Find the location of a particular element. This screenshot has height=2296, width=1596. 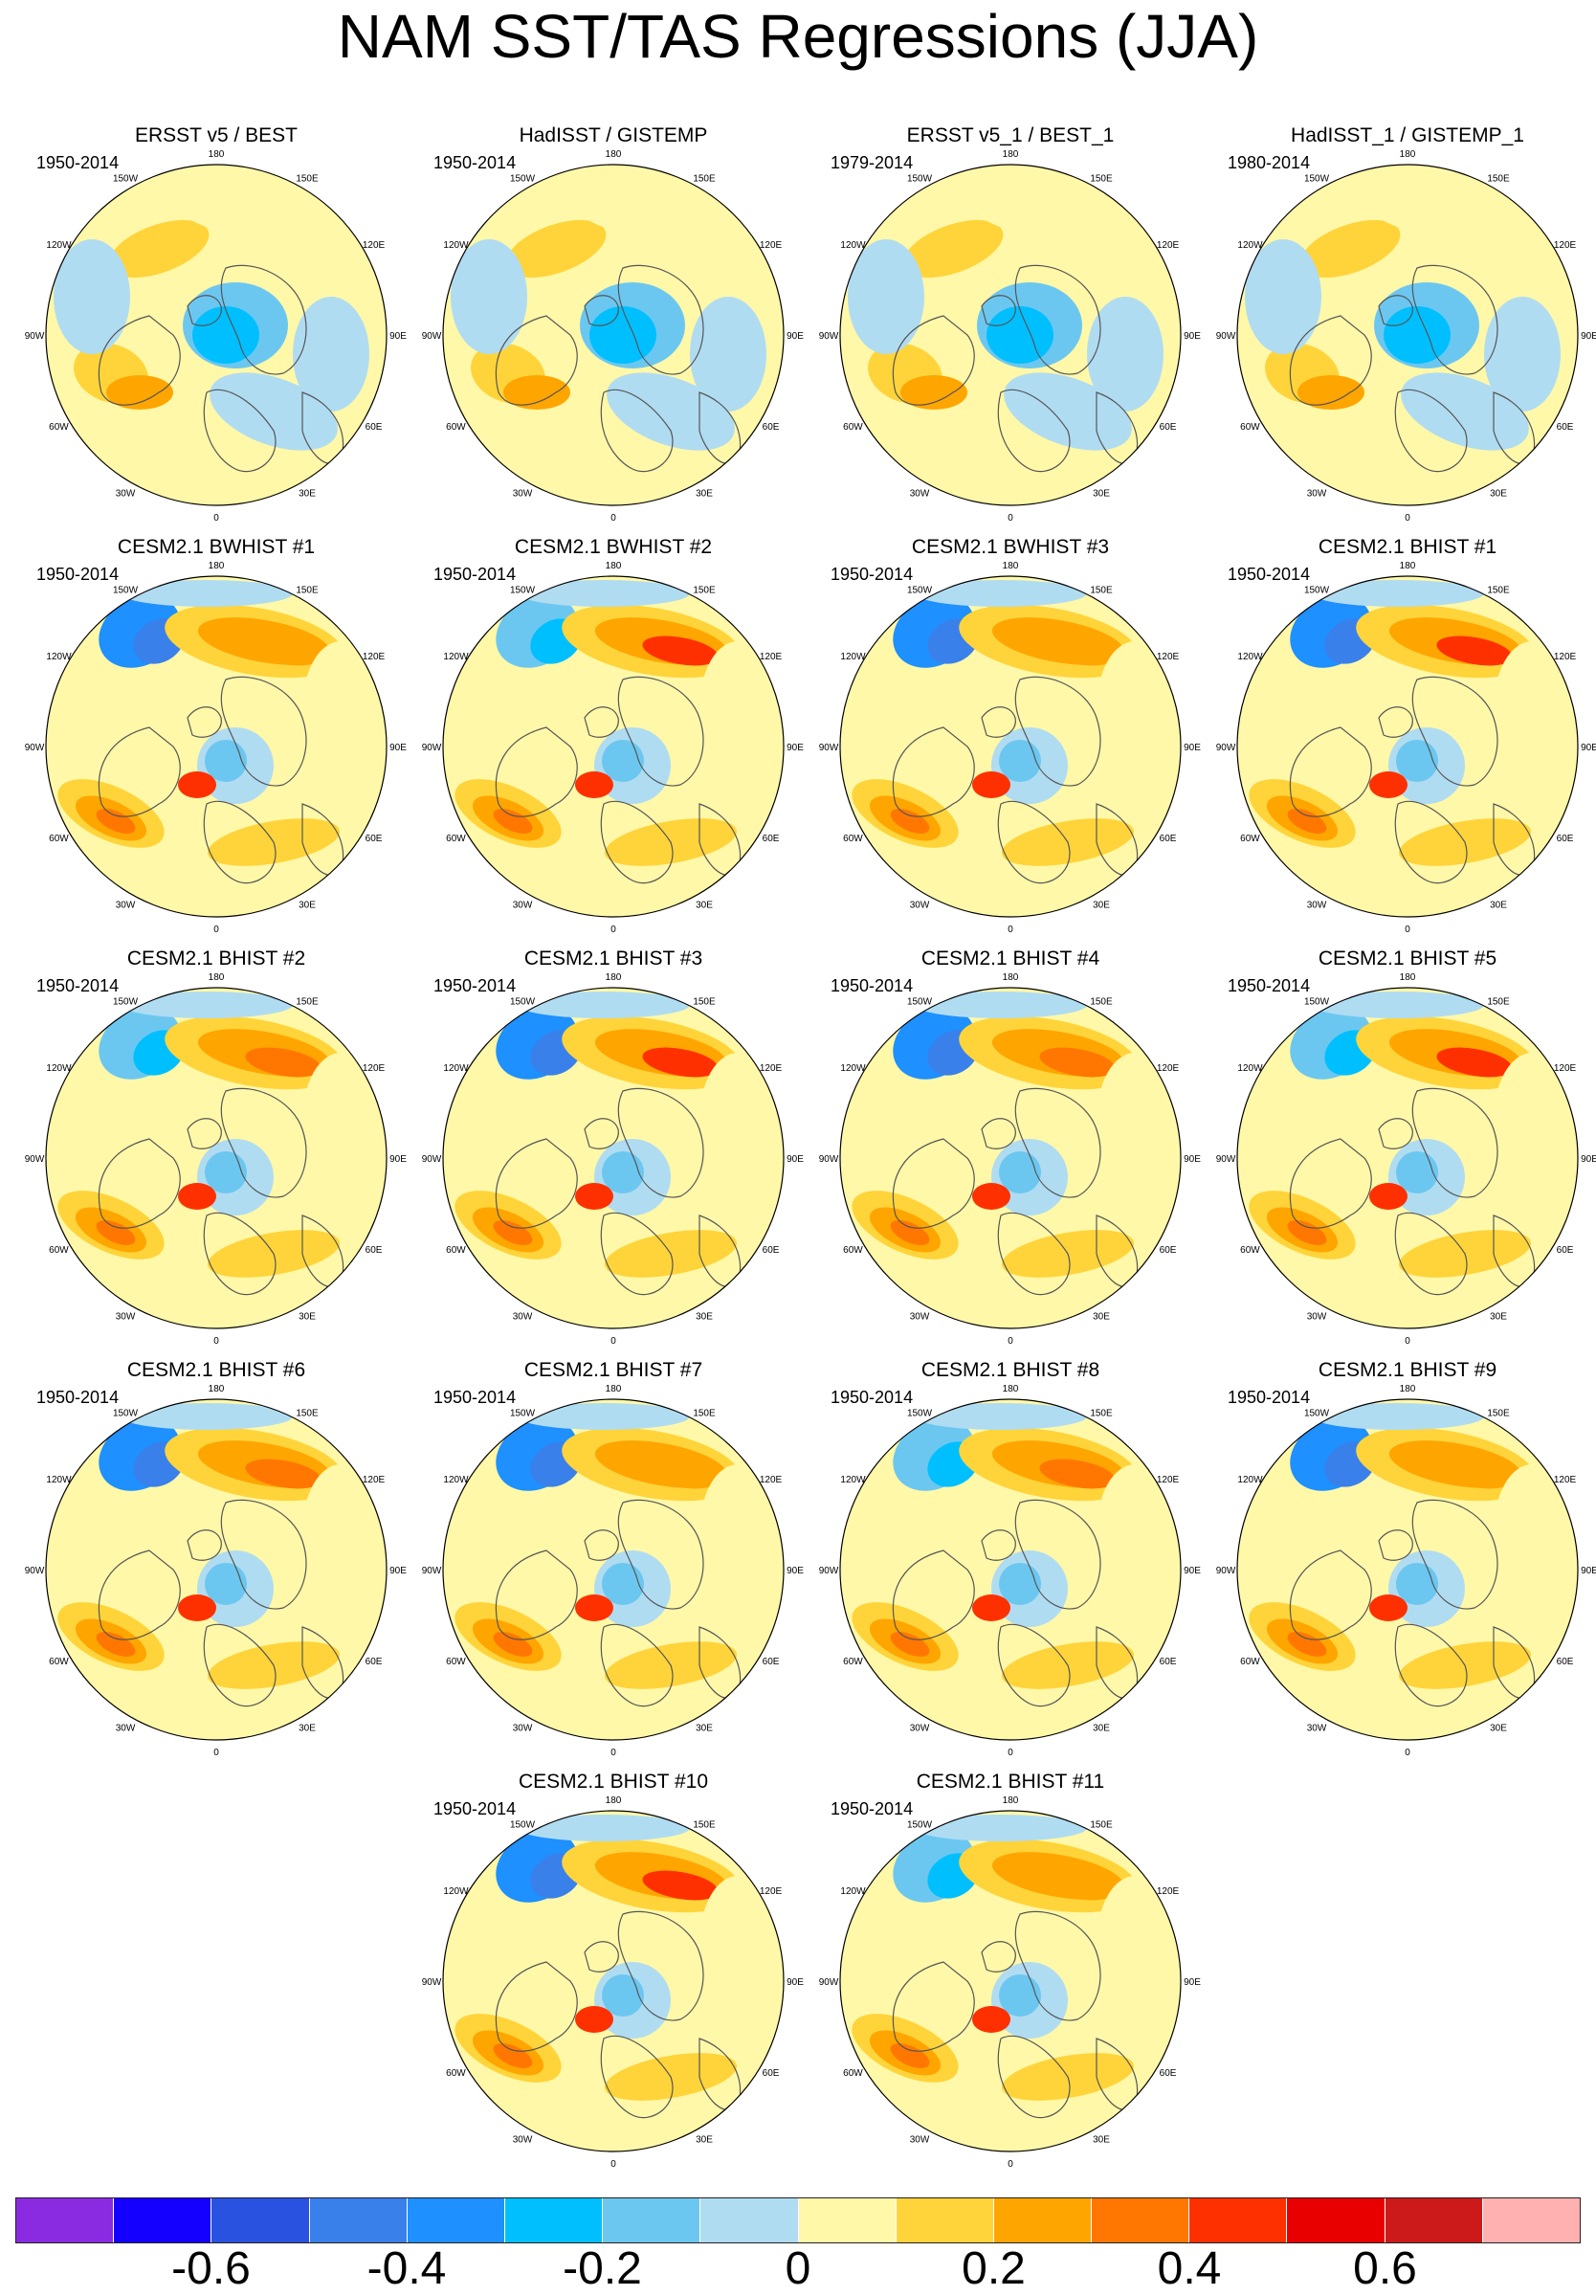

panel-period: 1979-2014 is located at coordinates (873, 162).